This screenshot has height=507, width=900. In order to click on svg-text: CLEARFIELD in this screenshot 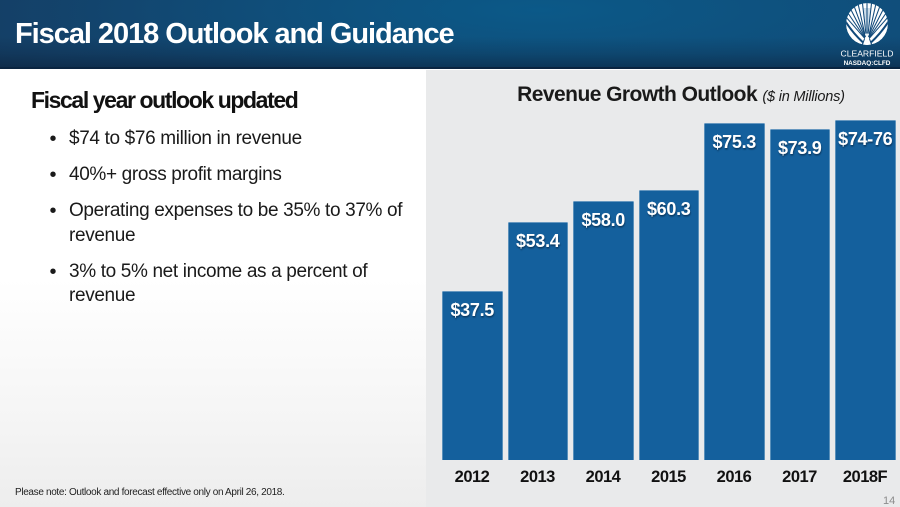, I will do `click(866, 54)`.